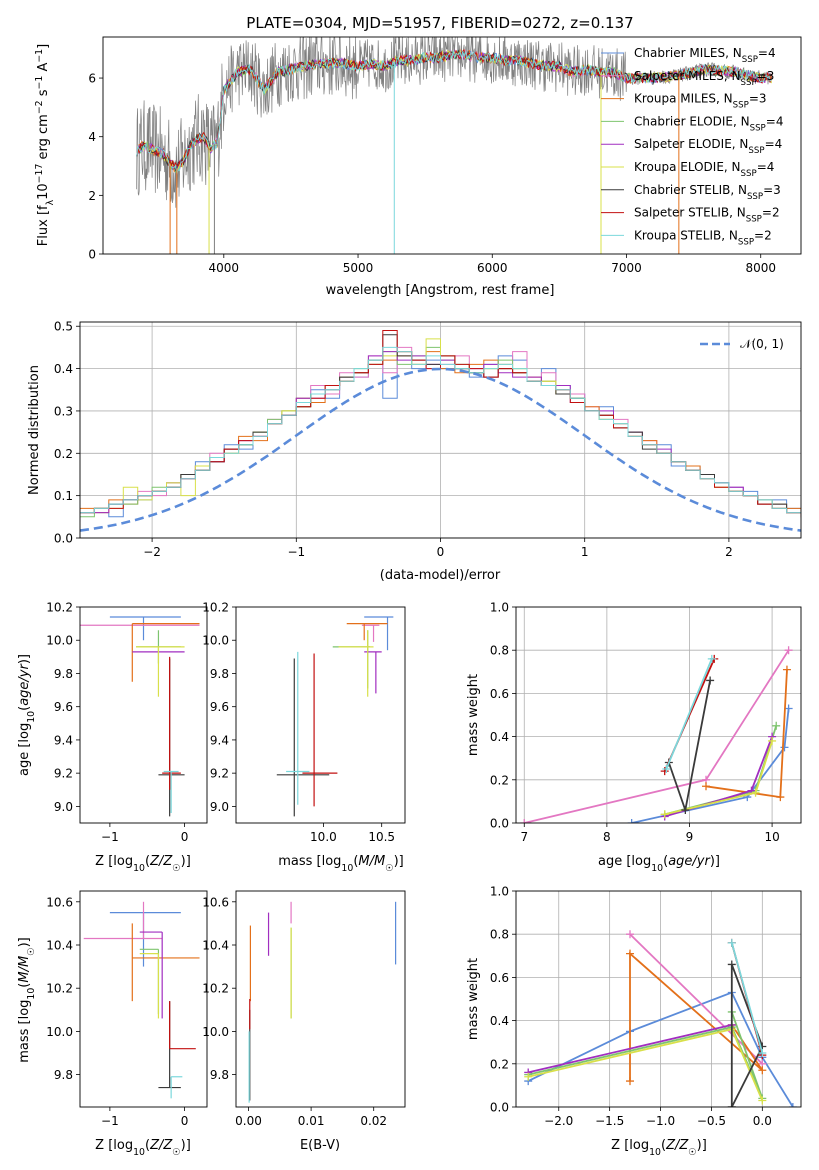 The width and height of the screenshot is (819, 1170). Describe the element at coordinates (704, 169) in the screenshot. I see `legend-label-kroupa_elodie: Kroupa ELODIE, NSSP=4` at that location.